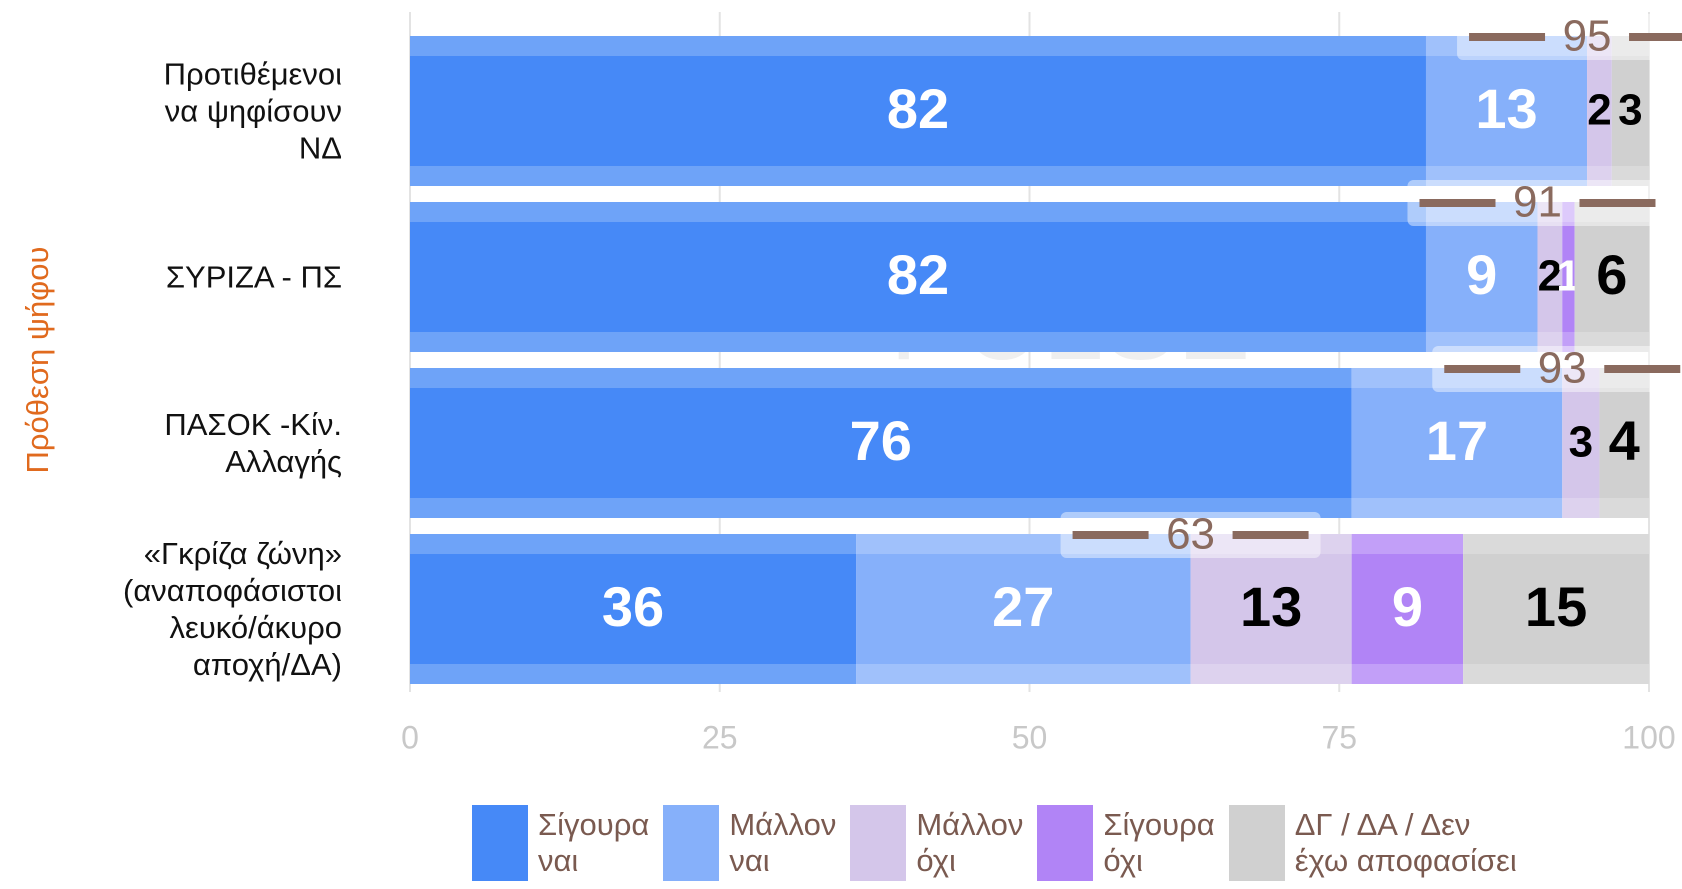  Describe the element at coordinates (881, 440) in the screenshot. I see `data-label: 76` at that location.